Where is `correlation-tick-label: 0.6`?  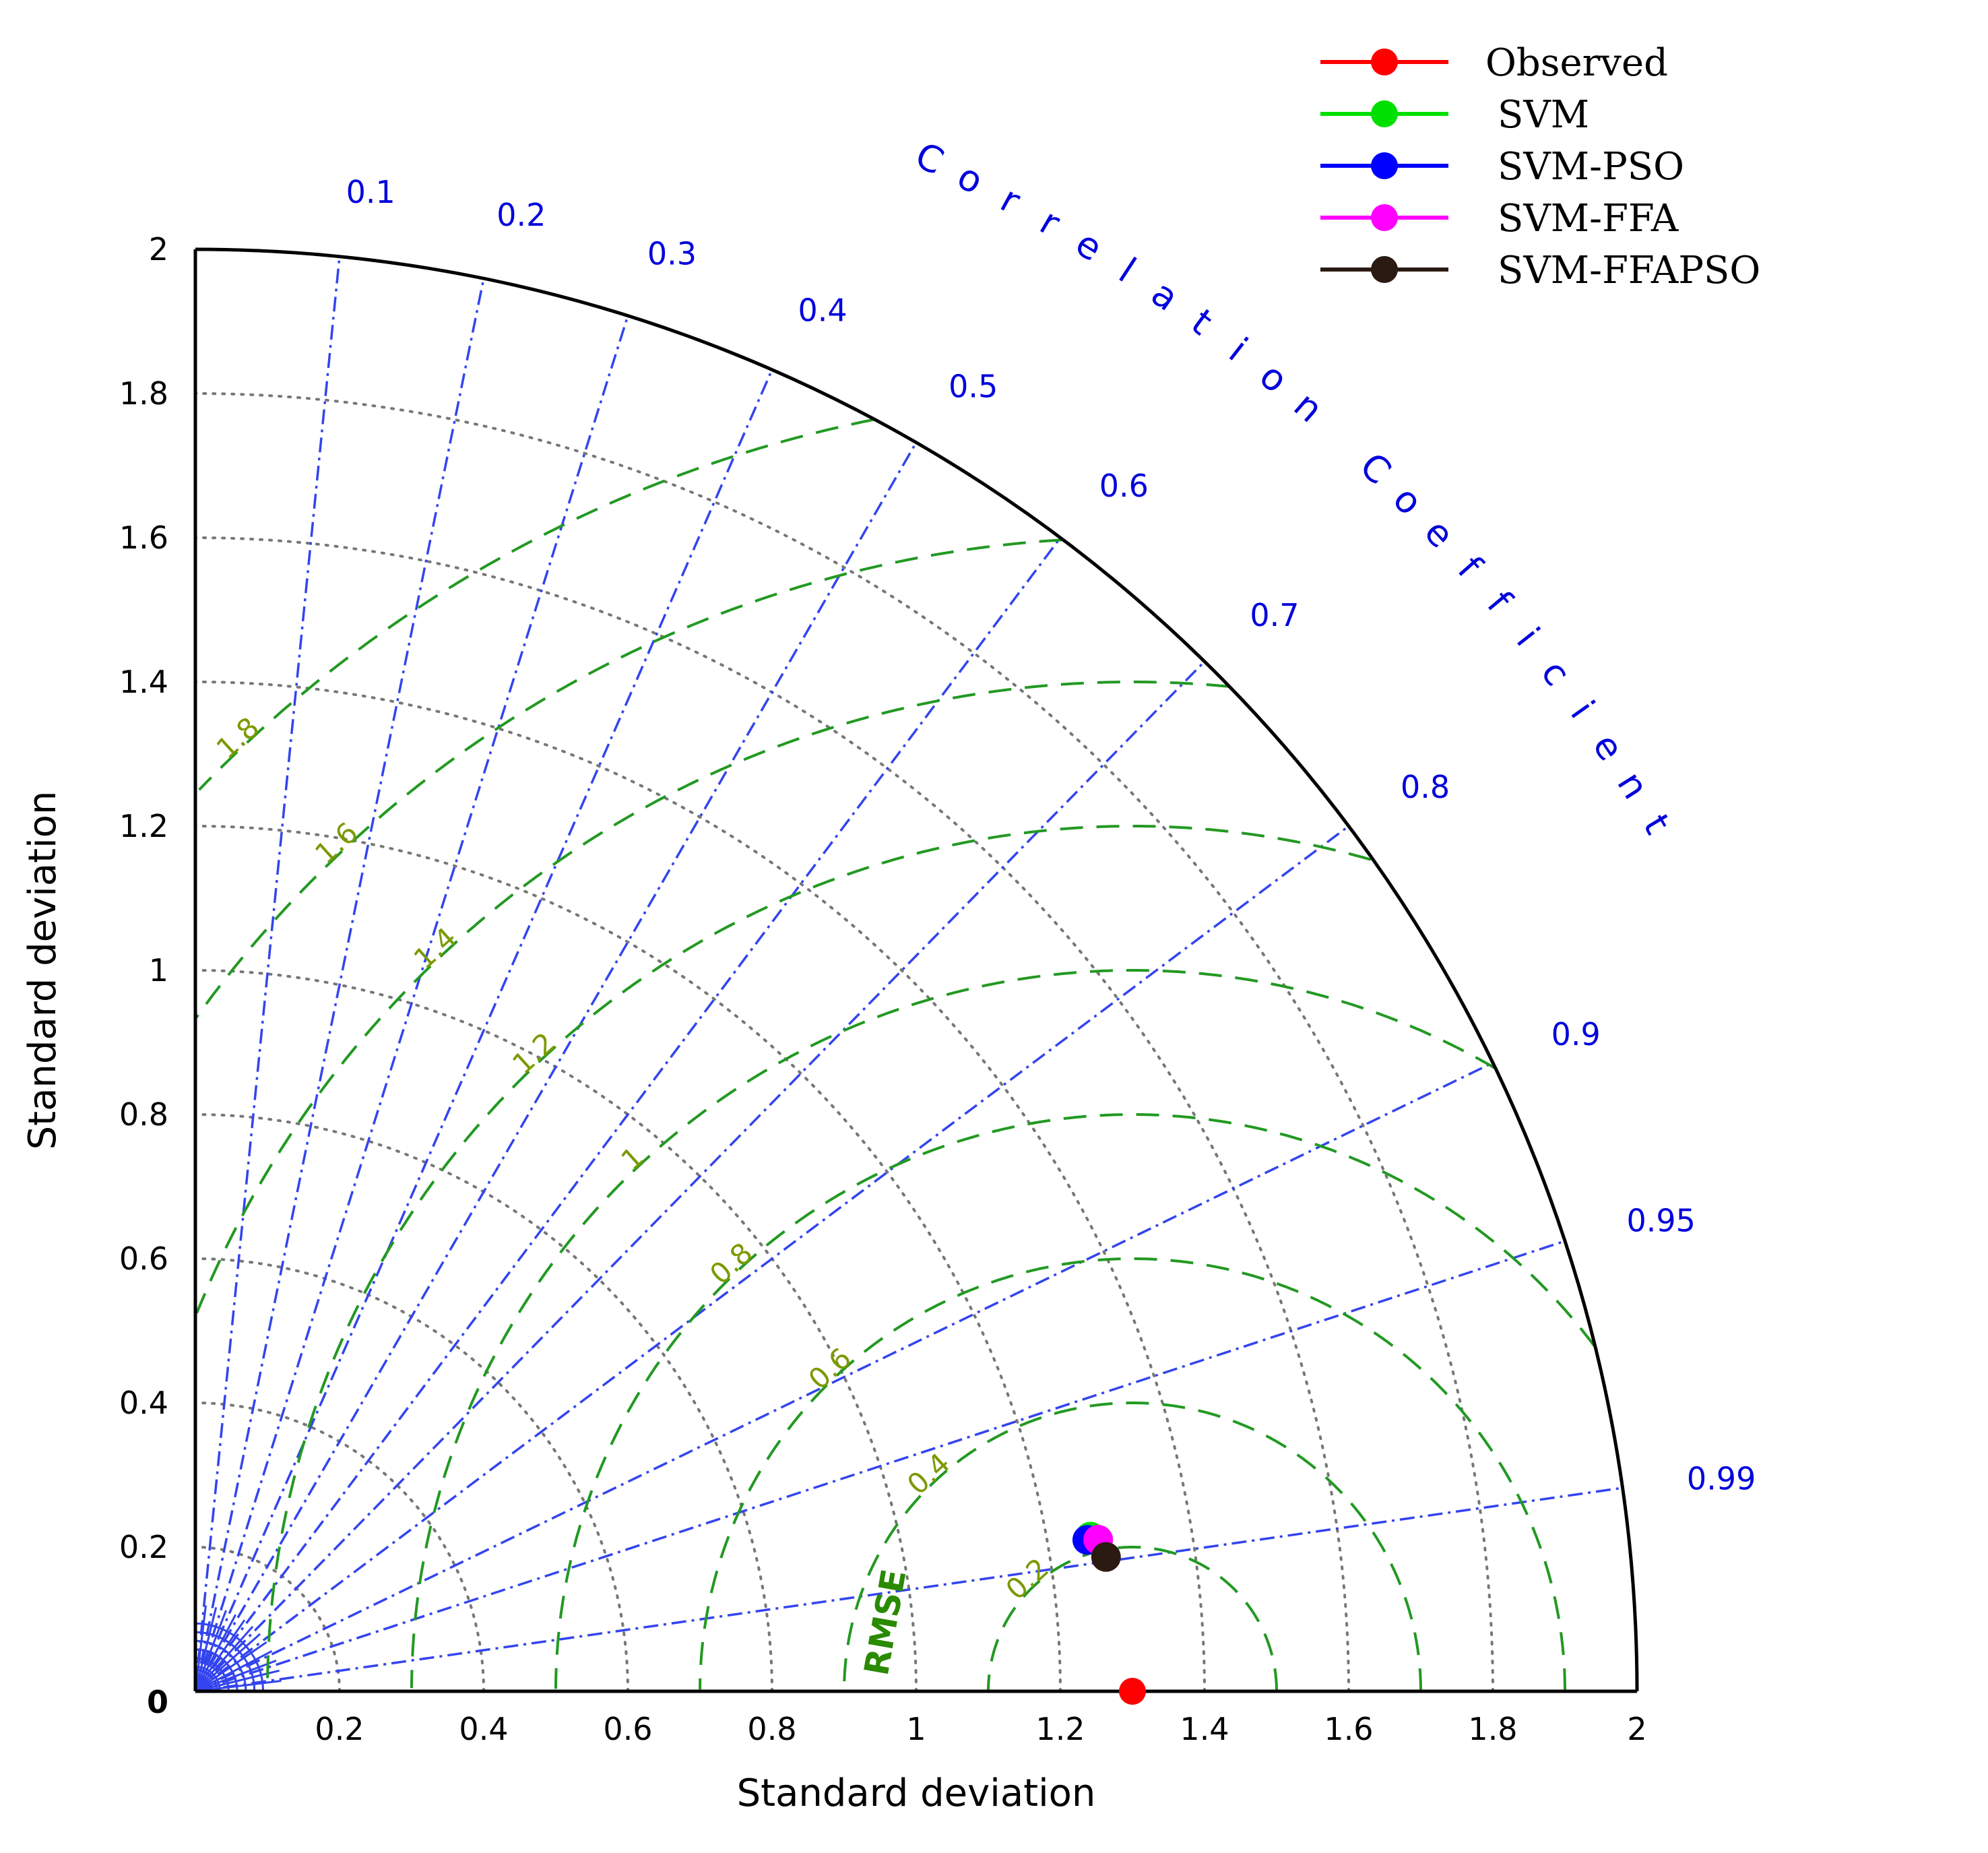 correlation-tick-label: 0.6 is located at coordinates (1124, 486).